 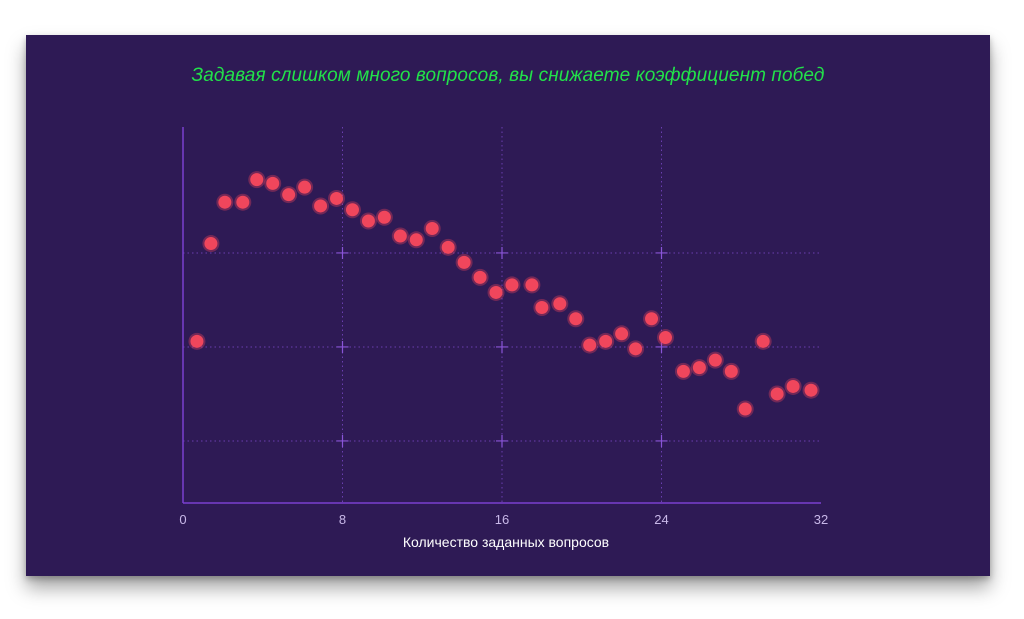 I want to click on x-tick-label: 24, so click(x=661, y=519).